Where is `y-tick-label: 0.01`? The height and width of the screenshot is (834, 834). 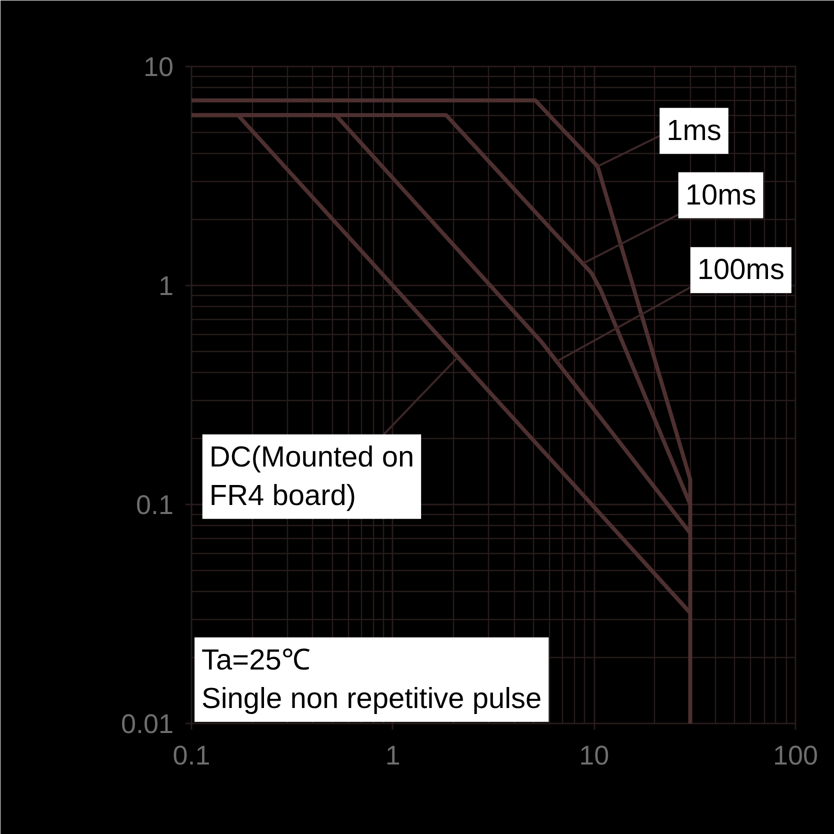 y-tick-label: 0.01 is located at coordinates (147, 724).